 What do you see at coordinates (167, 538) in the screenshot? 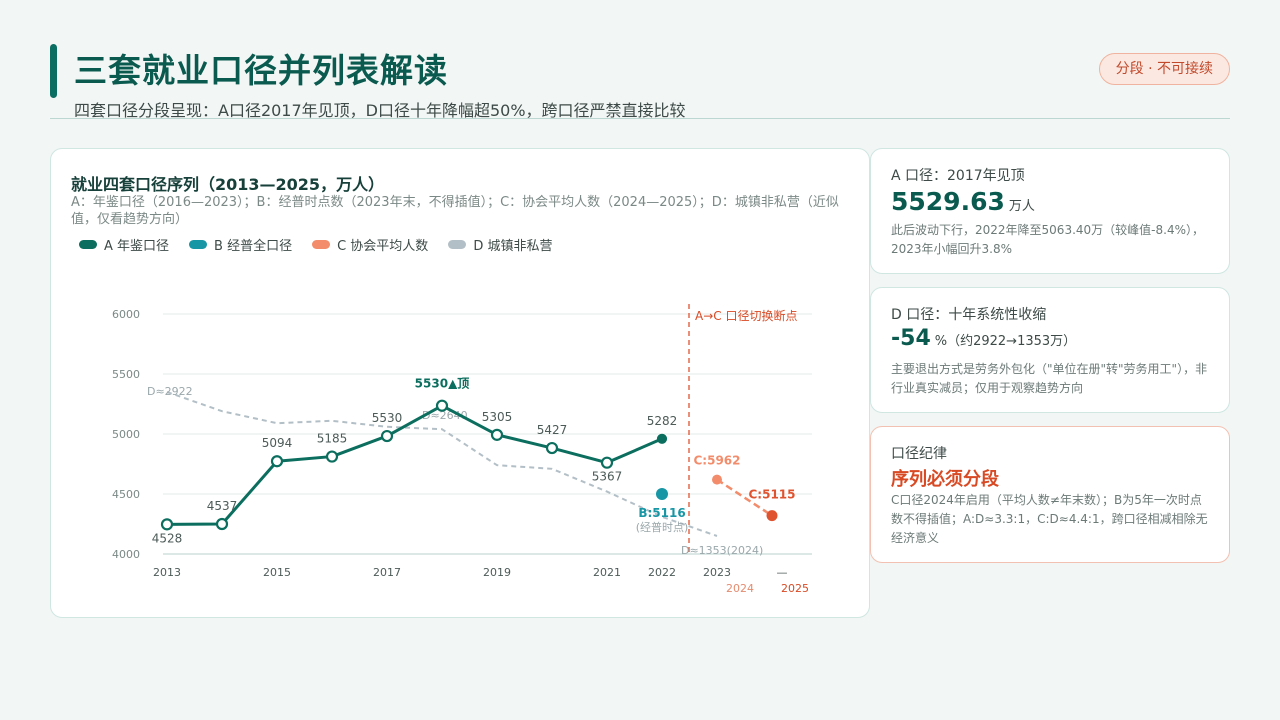
I see `series-a-label-0: 4528` at bounding box center [167, 538].